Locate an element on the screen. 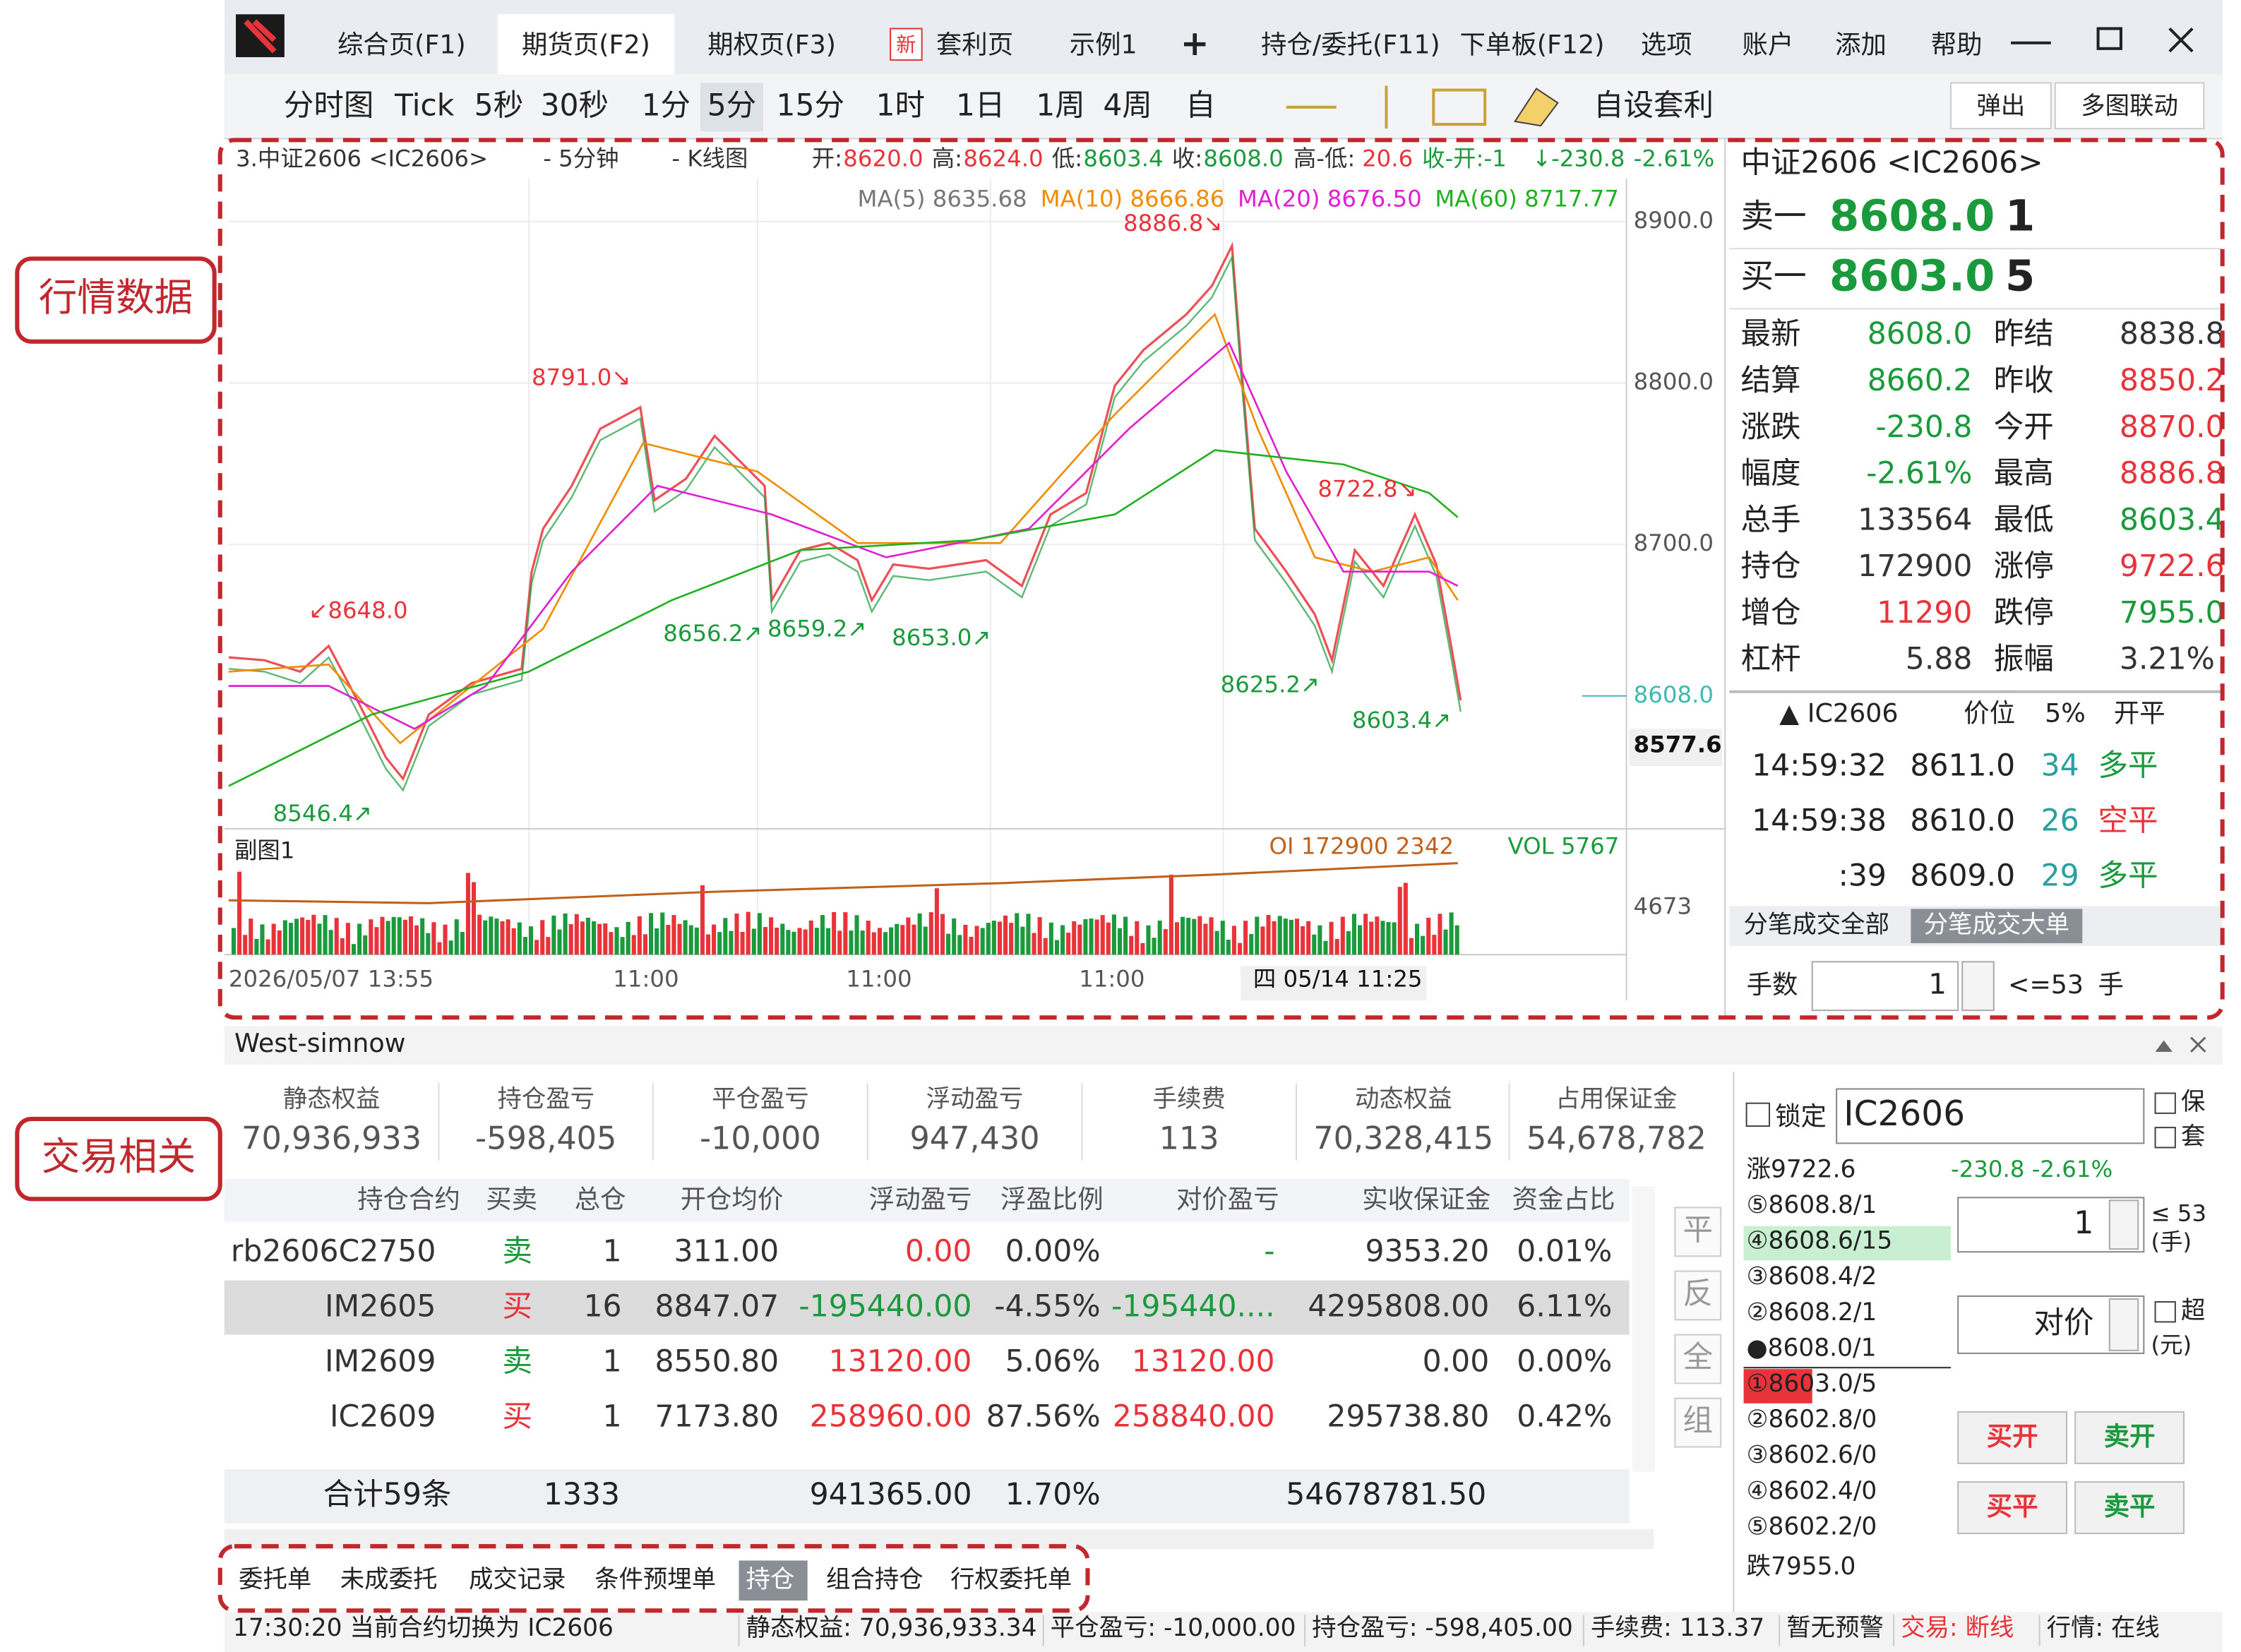  tab: 账户 is located at coordinates (1768, 44).